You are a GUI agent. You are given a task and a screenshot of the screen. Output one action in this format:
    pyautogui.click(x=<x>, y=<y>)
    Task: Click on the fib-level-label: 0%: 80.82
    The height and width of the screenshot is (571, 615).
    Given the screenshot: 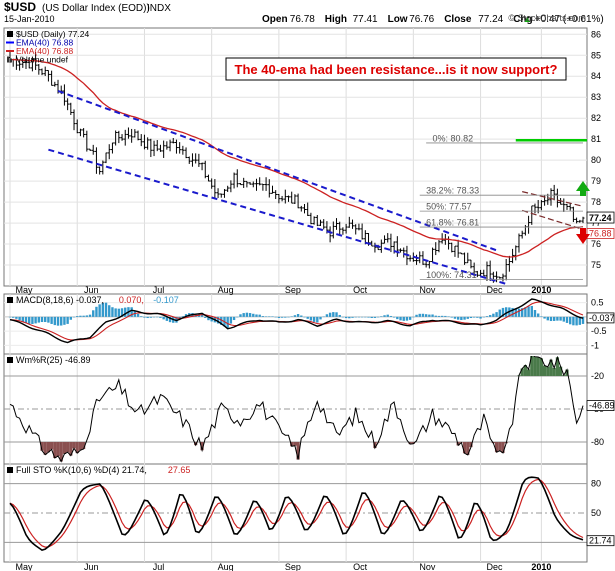 What is the action you would take?
    pyautogui.click(x=453, y=138)
    